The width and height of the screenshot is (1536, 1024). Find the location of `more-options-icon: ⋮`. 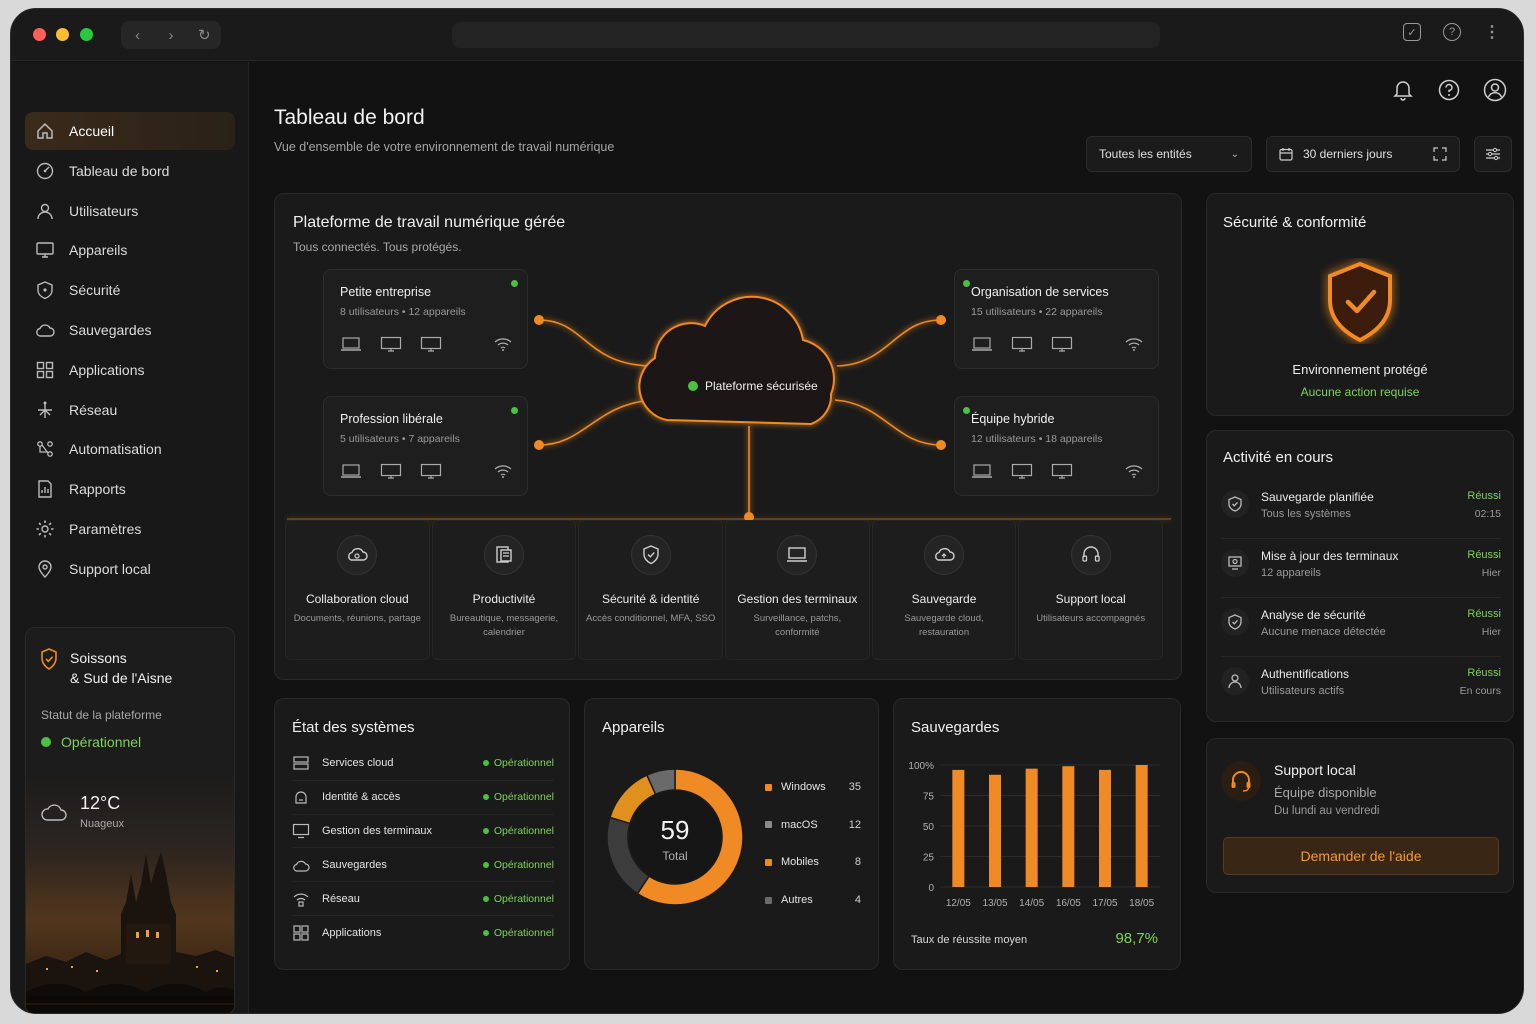

more-options-icon: ⋮ is located at coordinates (1492, 32).